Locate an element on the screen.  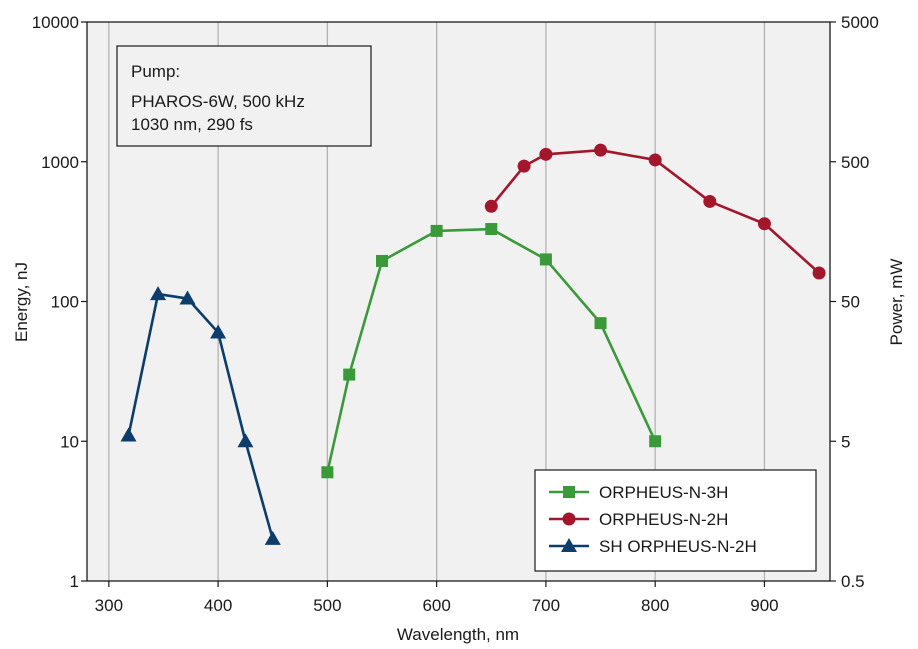
legend-items: ORPHEUS-N-3H ORPHEUS-N-2H SH ORPHEUS-N-2H is located at coordinates (653, 519).